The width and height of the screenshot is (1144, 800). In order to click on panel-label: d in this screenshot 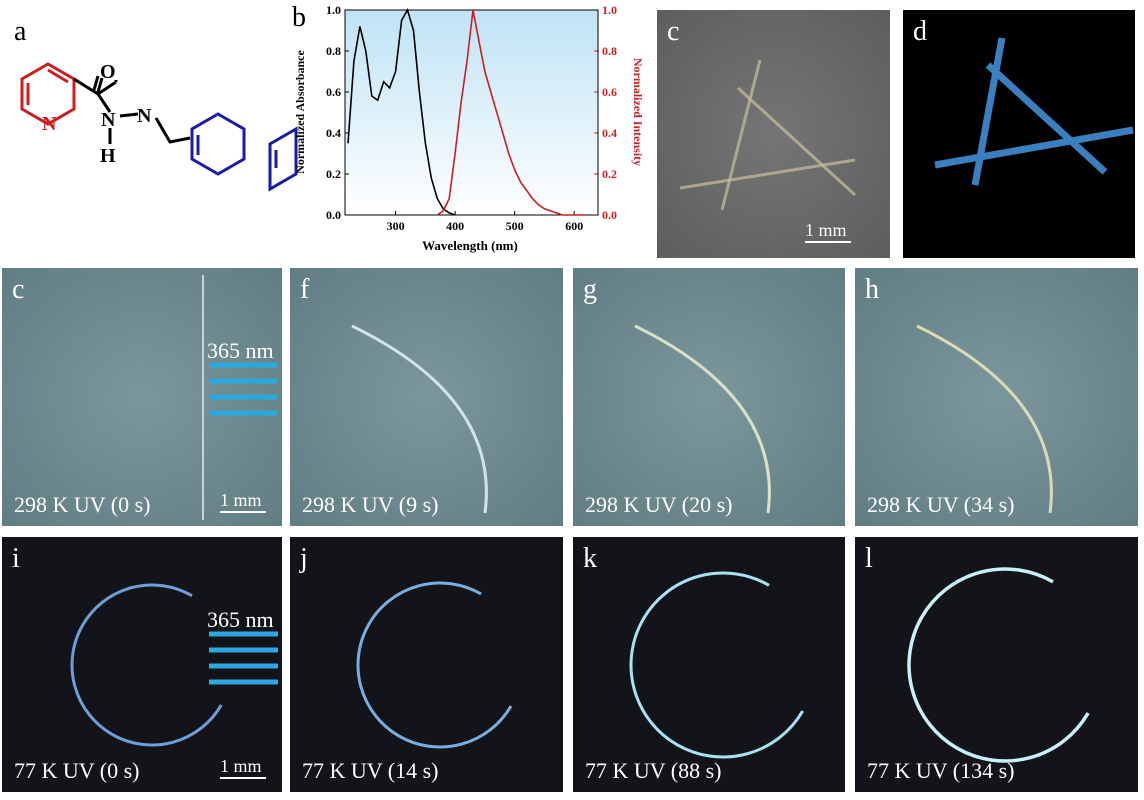, I will do `click(920, 31)`.